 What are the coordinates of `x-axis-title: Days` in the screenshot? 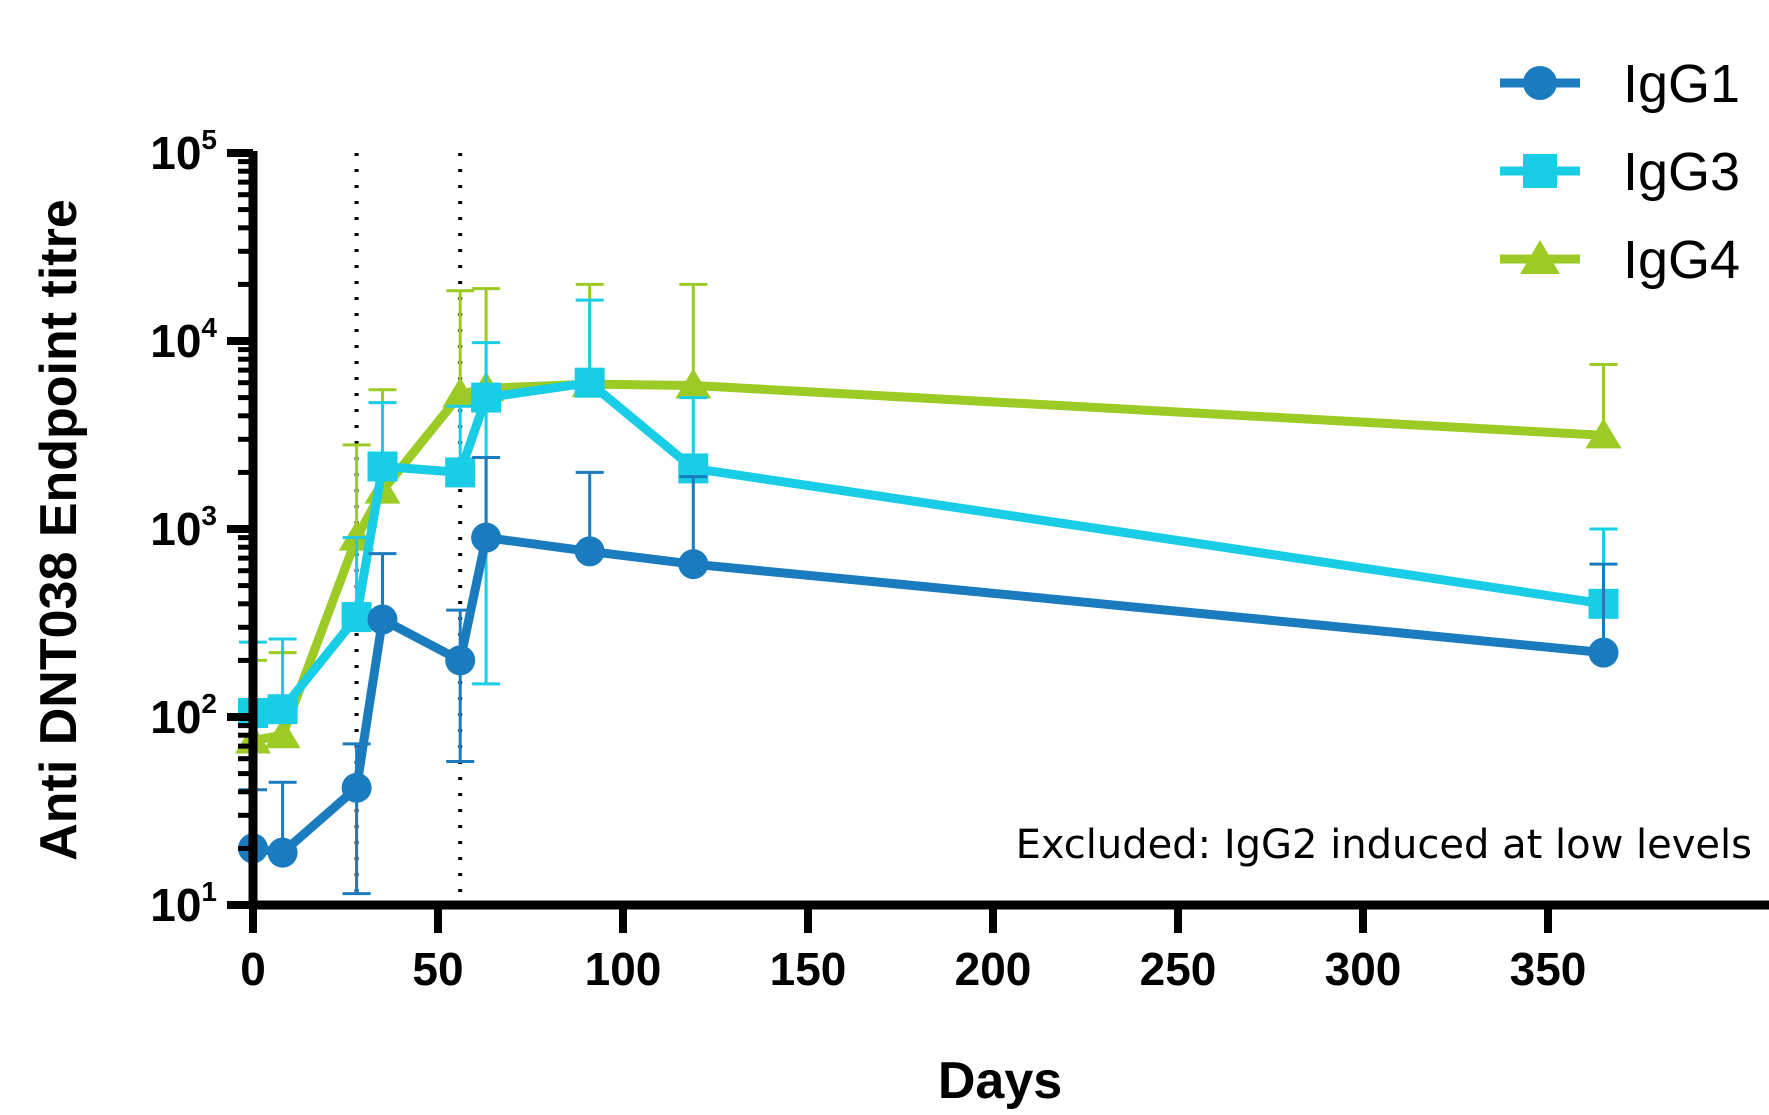 It's located at (1000, 1081).